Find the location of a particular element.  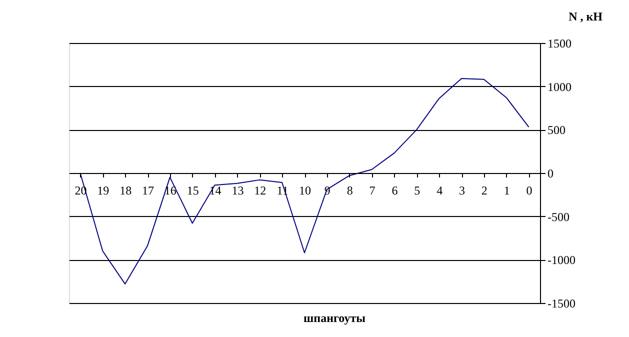

x-tick-label: 6 is located at coordinates (395, 191).